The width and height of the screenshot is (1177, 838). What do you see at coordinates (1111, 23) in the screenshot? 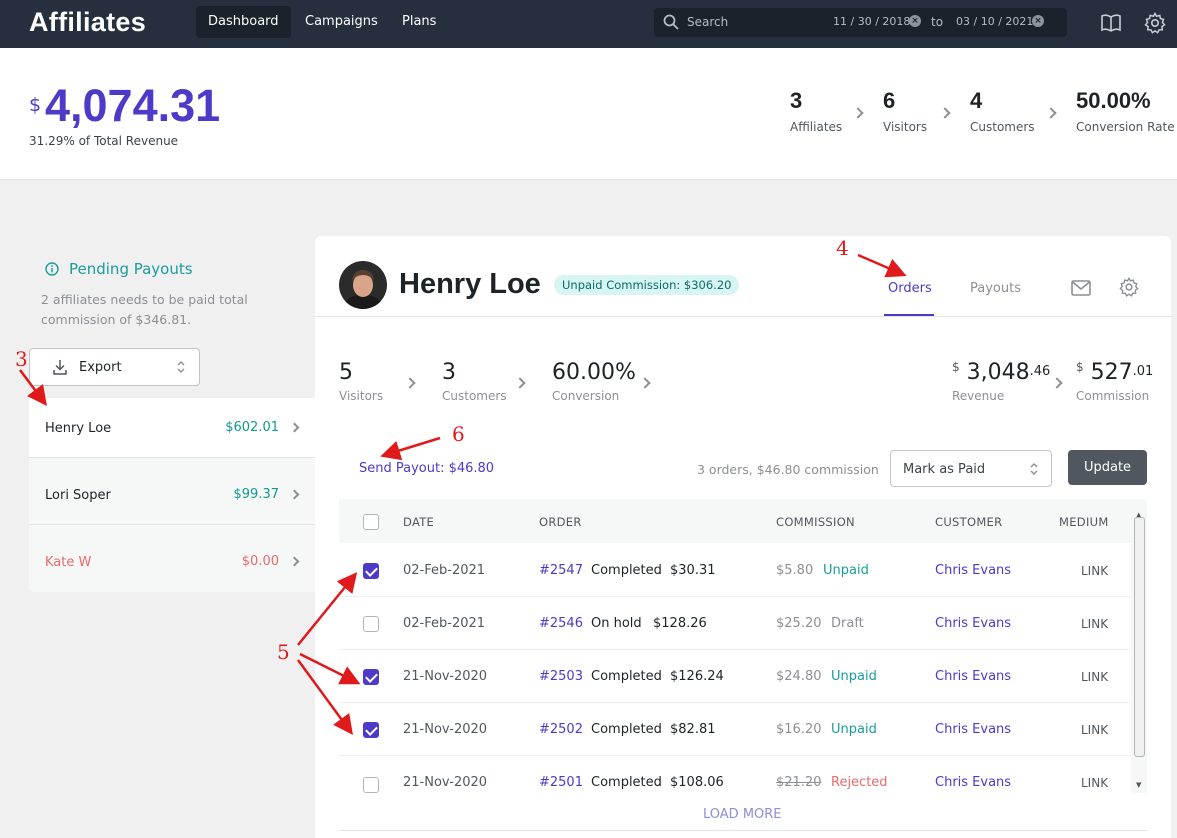
I see `book-icon` at bounding box center [1111, 23].